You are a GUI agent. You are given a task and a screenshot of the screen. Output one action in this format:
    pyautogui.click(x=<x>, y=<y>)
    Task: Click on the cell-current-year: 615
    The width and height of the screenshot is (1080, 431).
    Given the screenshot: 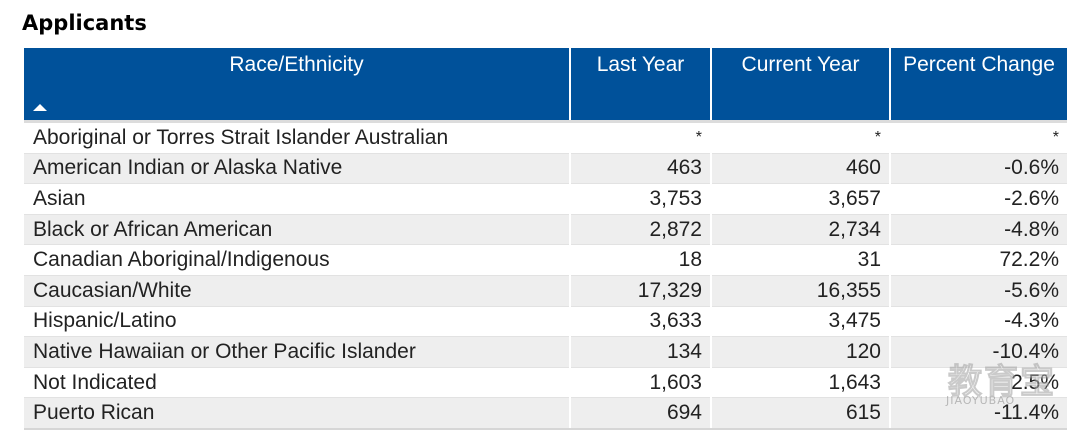 What is the action you would take?
    pyautogui.click(x=800, y=413)
    